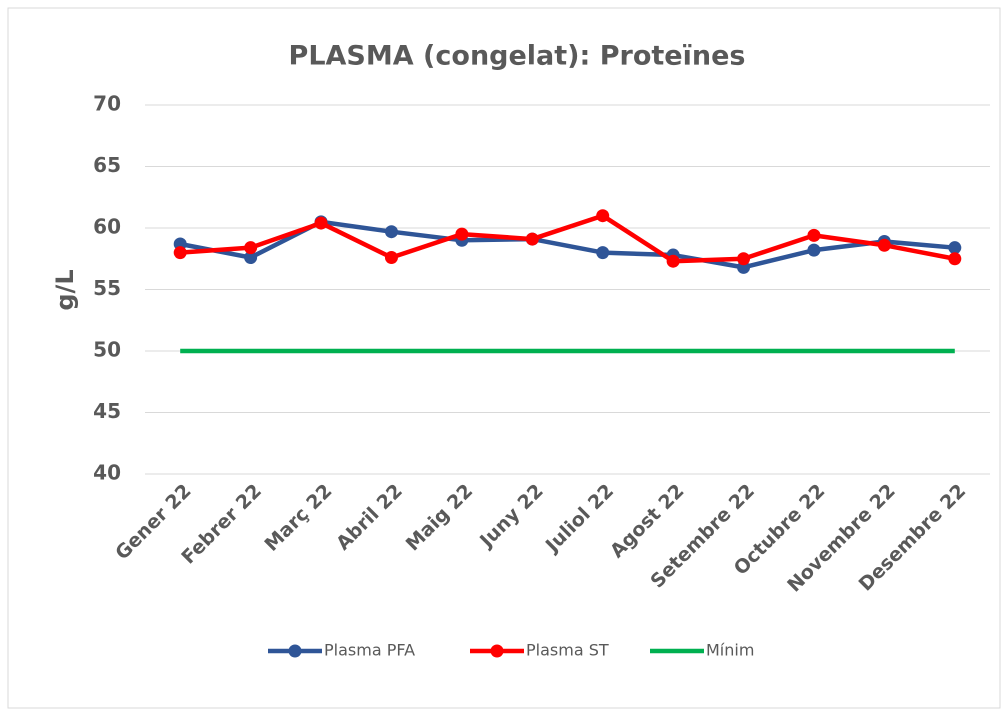 This screenshot has height=709, width=1008. Describe the element at coordinates (107, 288) in the screenshot. I see `y-tick-label: 55` at that location.